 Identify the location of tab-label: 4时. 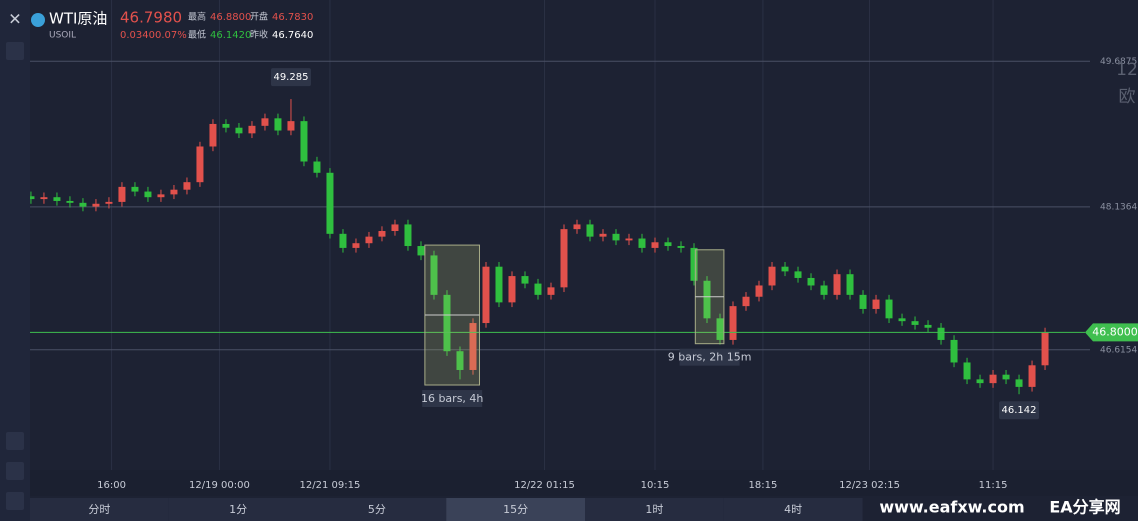
(793, 509).